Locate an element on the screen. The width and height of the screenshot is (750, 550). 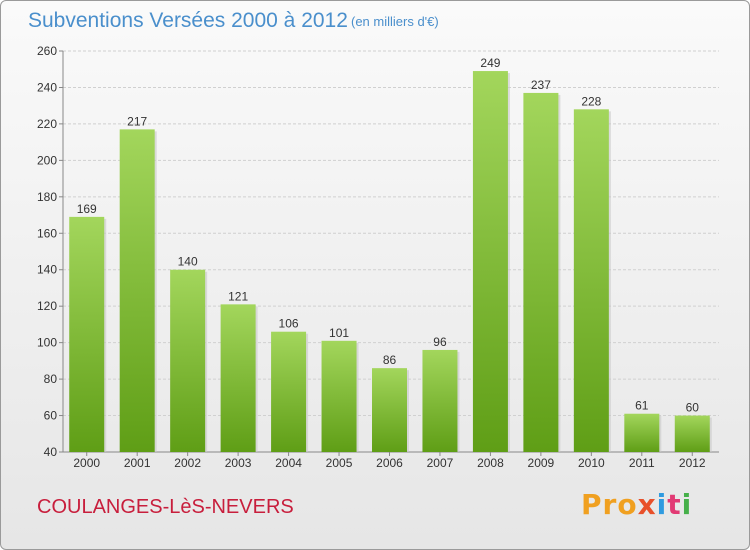
bar-value-label: 228 is located at coordinates (591, 101).